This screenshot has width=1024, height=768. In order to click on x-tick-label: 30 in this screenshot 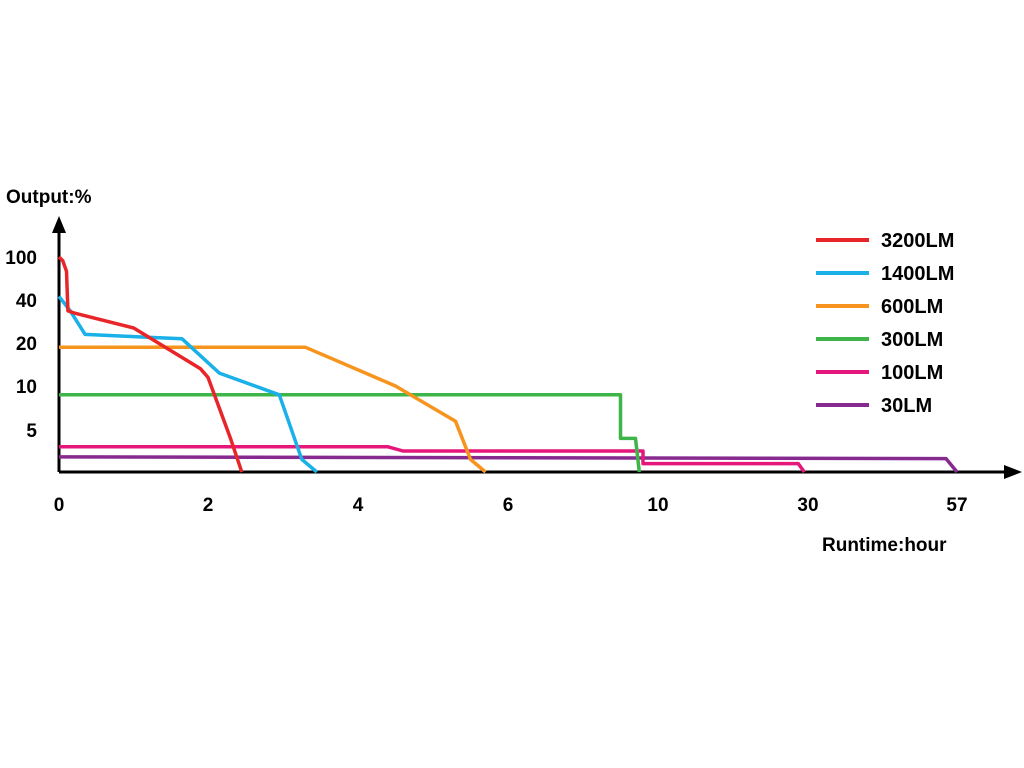, I will do `click(807, 505)`.